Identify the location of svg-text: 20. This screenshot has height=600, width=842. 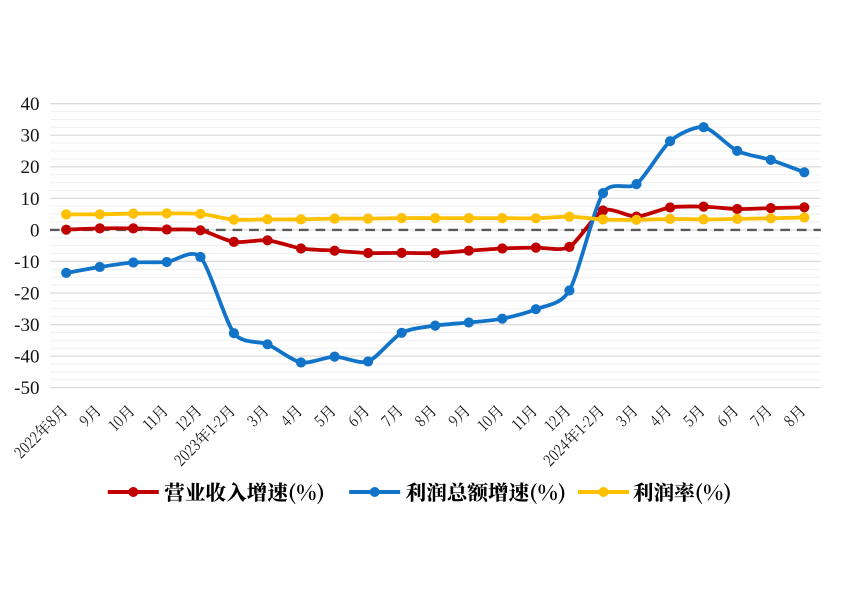
(30, 167).